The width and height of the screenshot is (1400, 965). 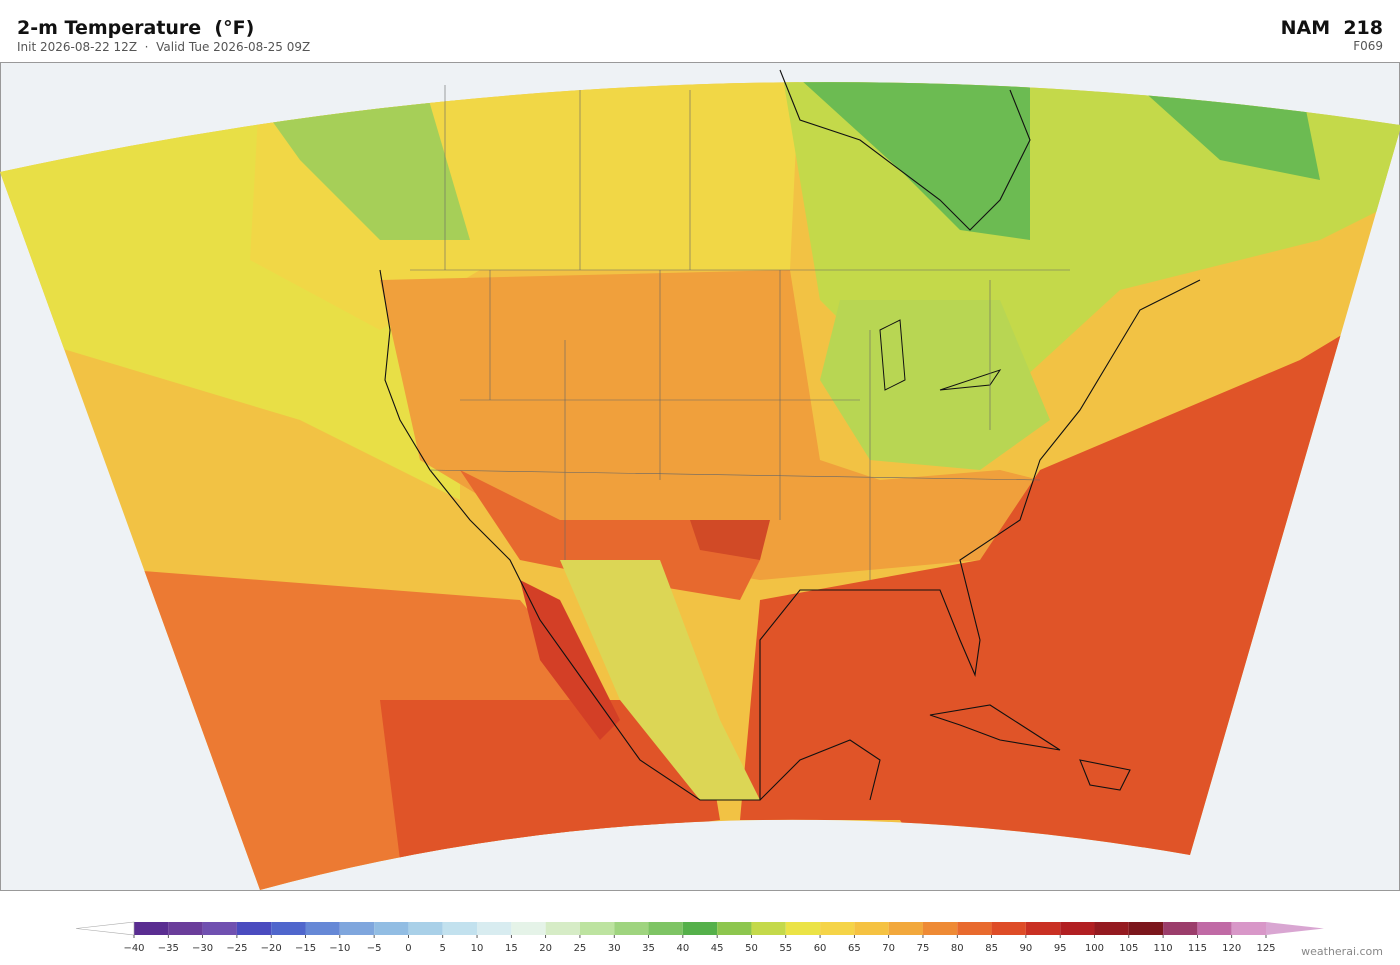 What do you see at coordinates (1342, 951) in the screenshot?
I see `credit: weatherai.com` at bounding box center [1342, 951].